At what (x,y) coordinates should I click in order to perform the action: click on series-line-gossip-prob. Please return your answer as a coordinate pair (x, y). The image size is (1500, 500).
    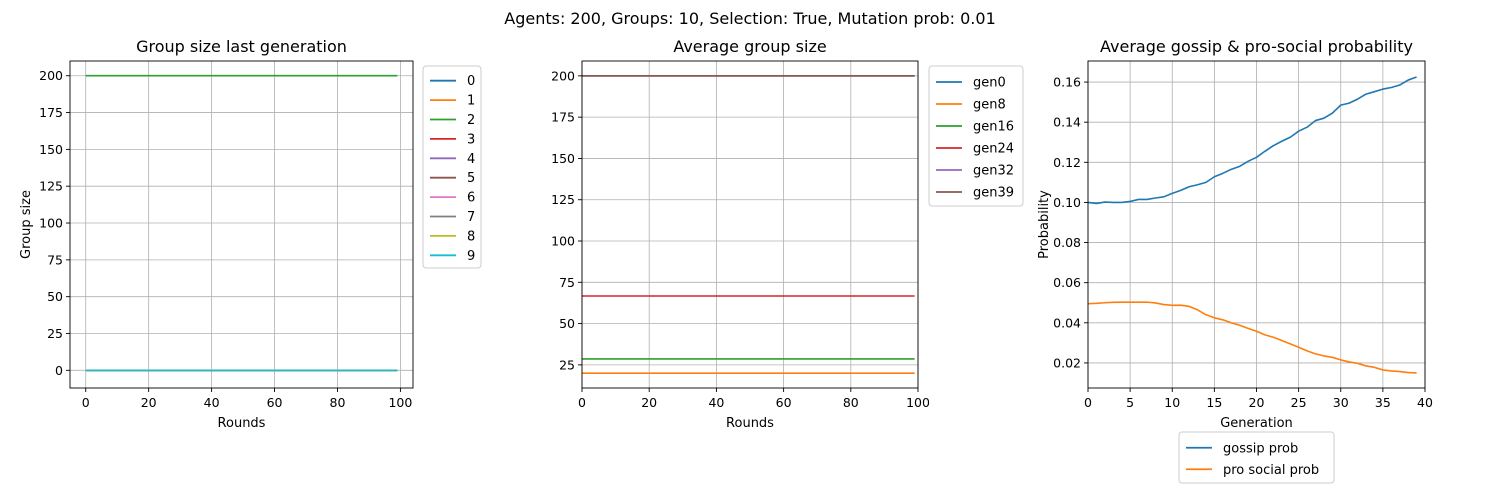
    Looking at the image, I should click on (1252, 140).